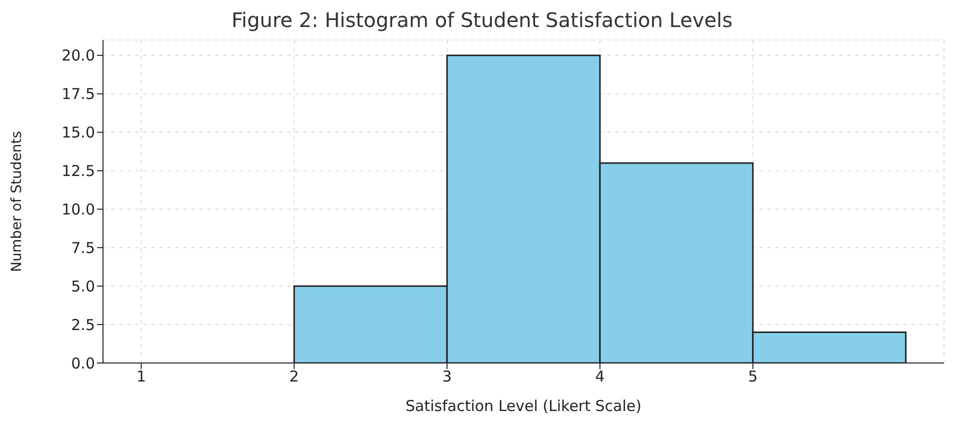 The image size is (964, 437). Describe the element at coordinates (524, 406) in the screenshot. I see `x-axis-title: Satisfaction Level (Likert Scale)` at that location.